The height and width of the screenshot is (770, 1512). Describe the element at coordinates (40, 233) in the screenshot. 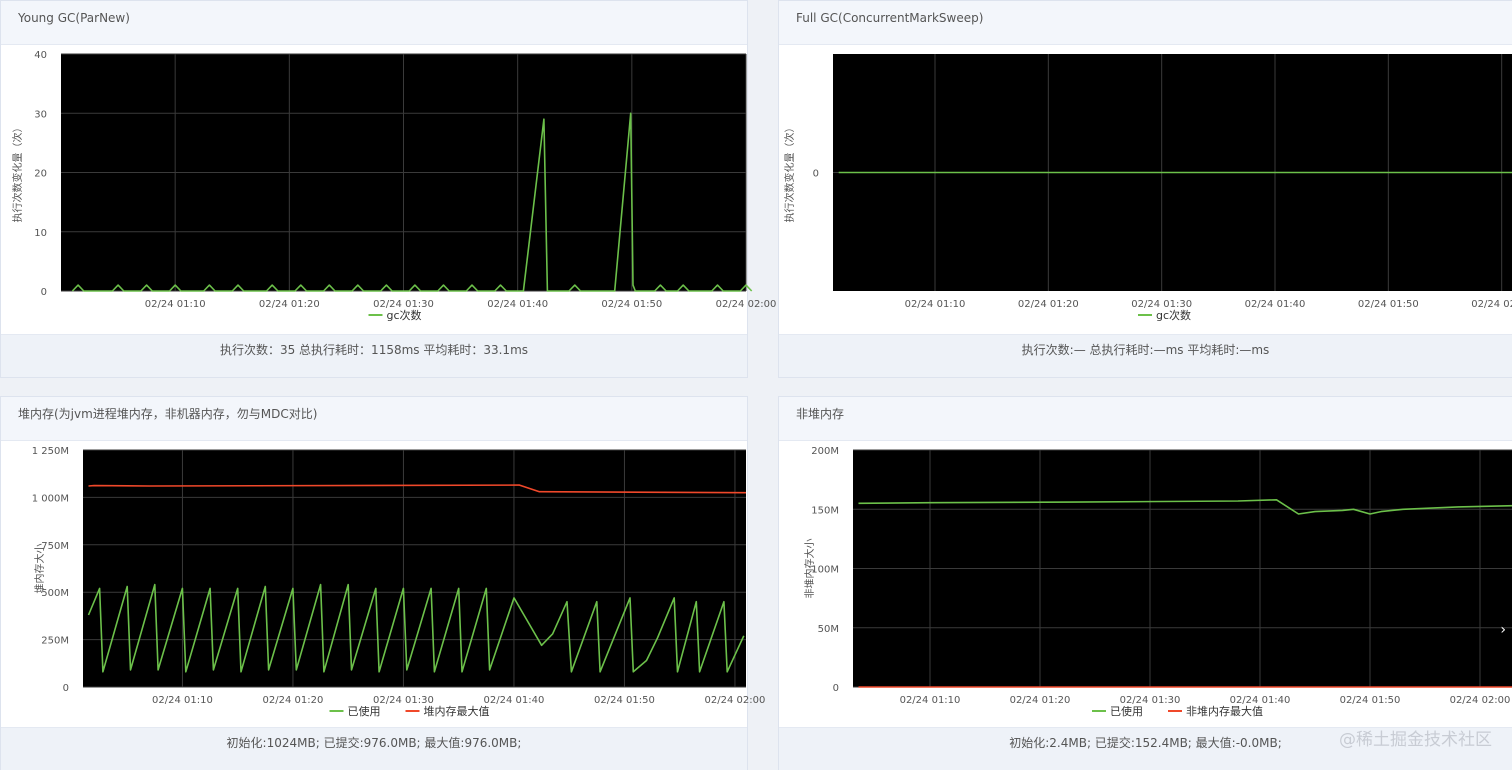

I see `y-tick-label: 10` at that location.